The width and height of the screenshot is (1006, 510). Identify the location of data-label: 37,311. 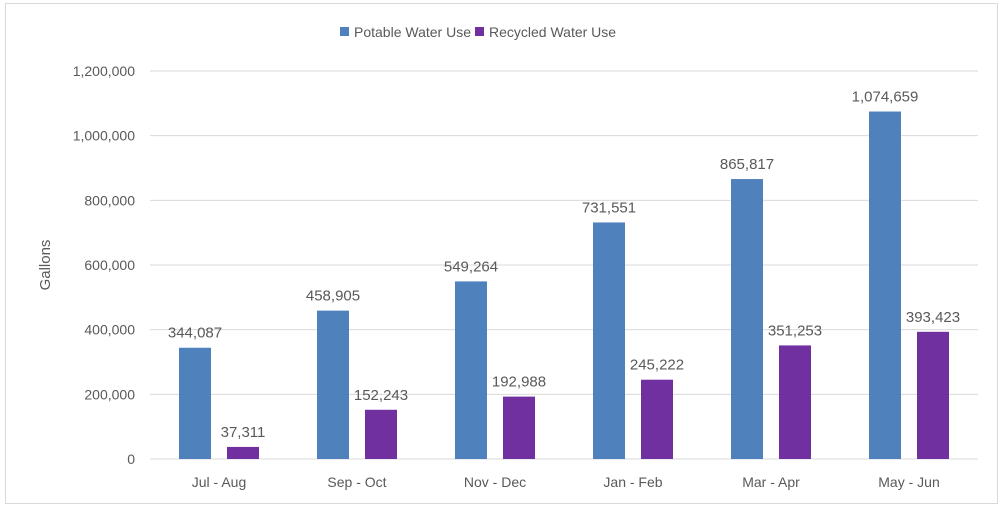
(243, 432).